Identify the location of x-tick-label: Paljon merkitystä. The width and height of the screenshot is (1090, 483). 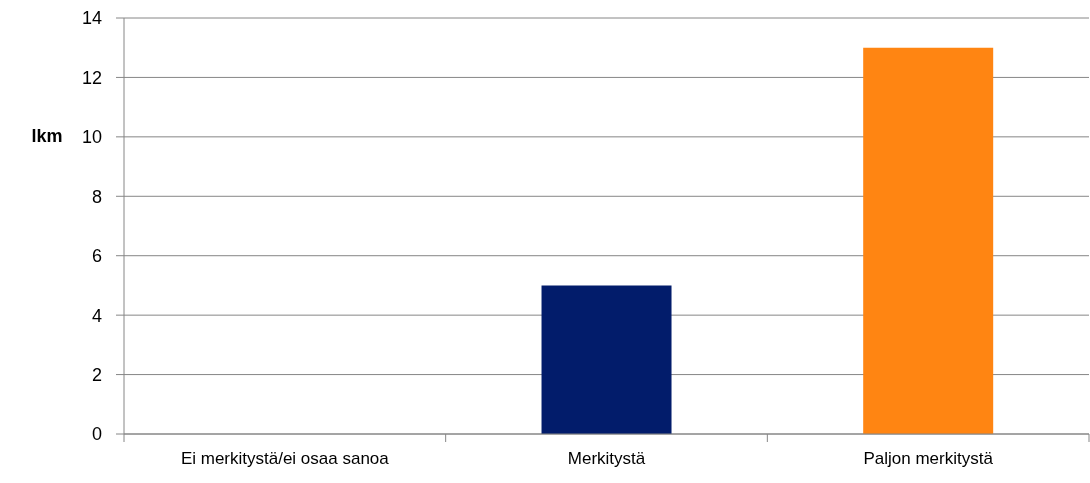
(928, 458).